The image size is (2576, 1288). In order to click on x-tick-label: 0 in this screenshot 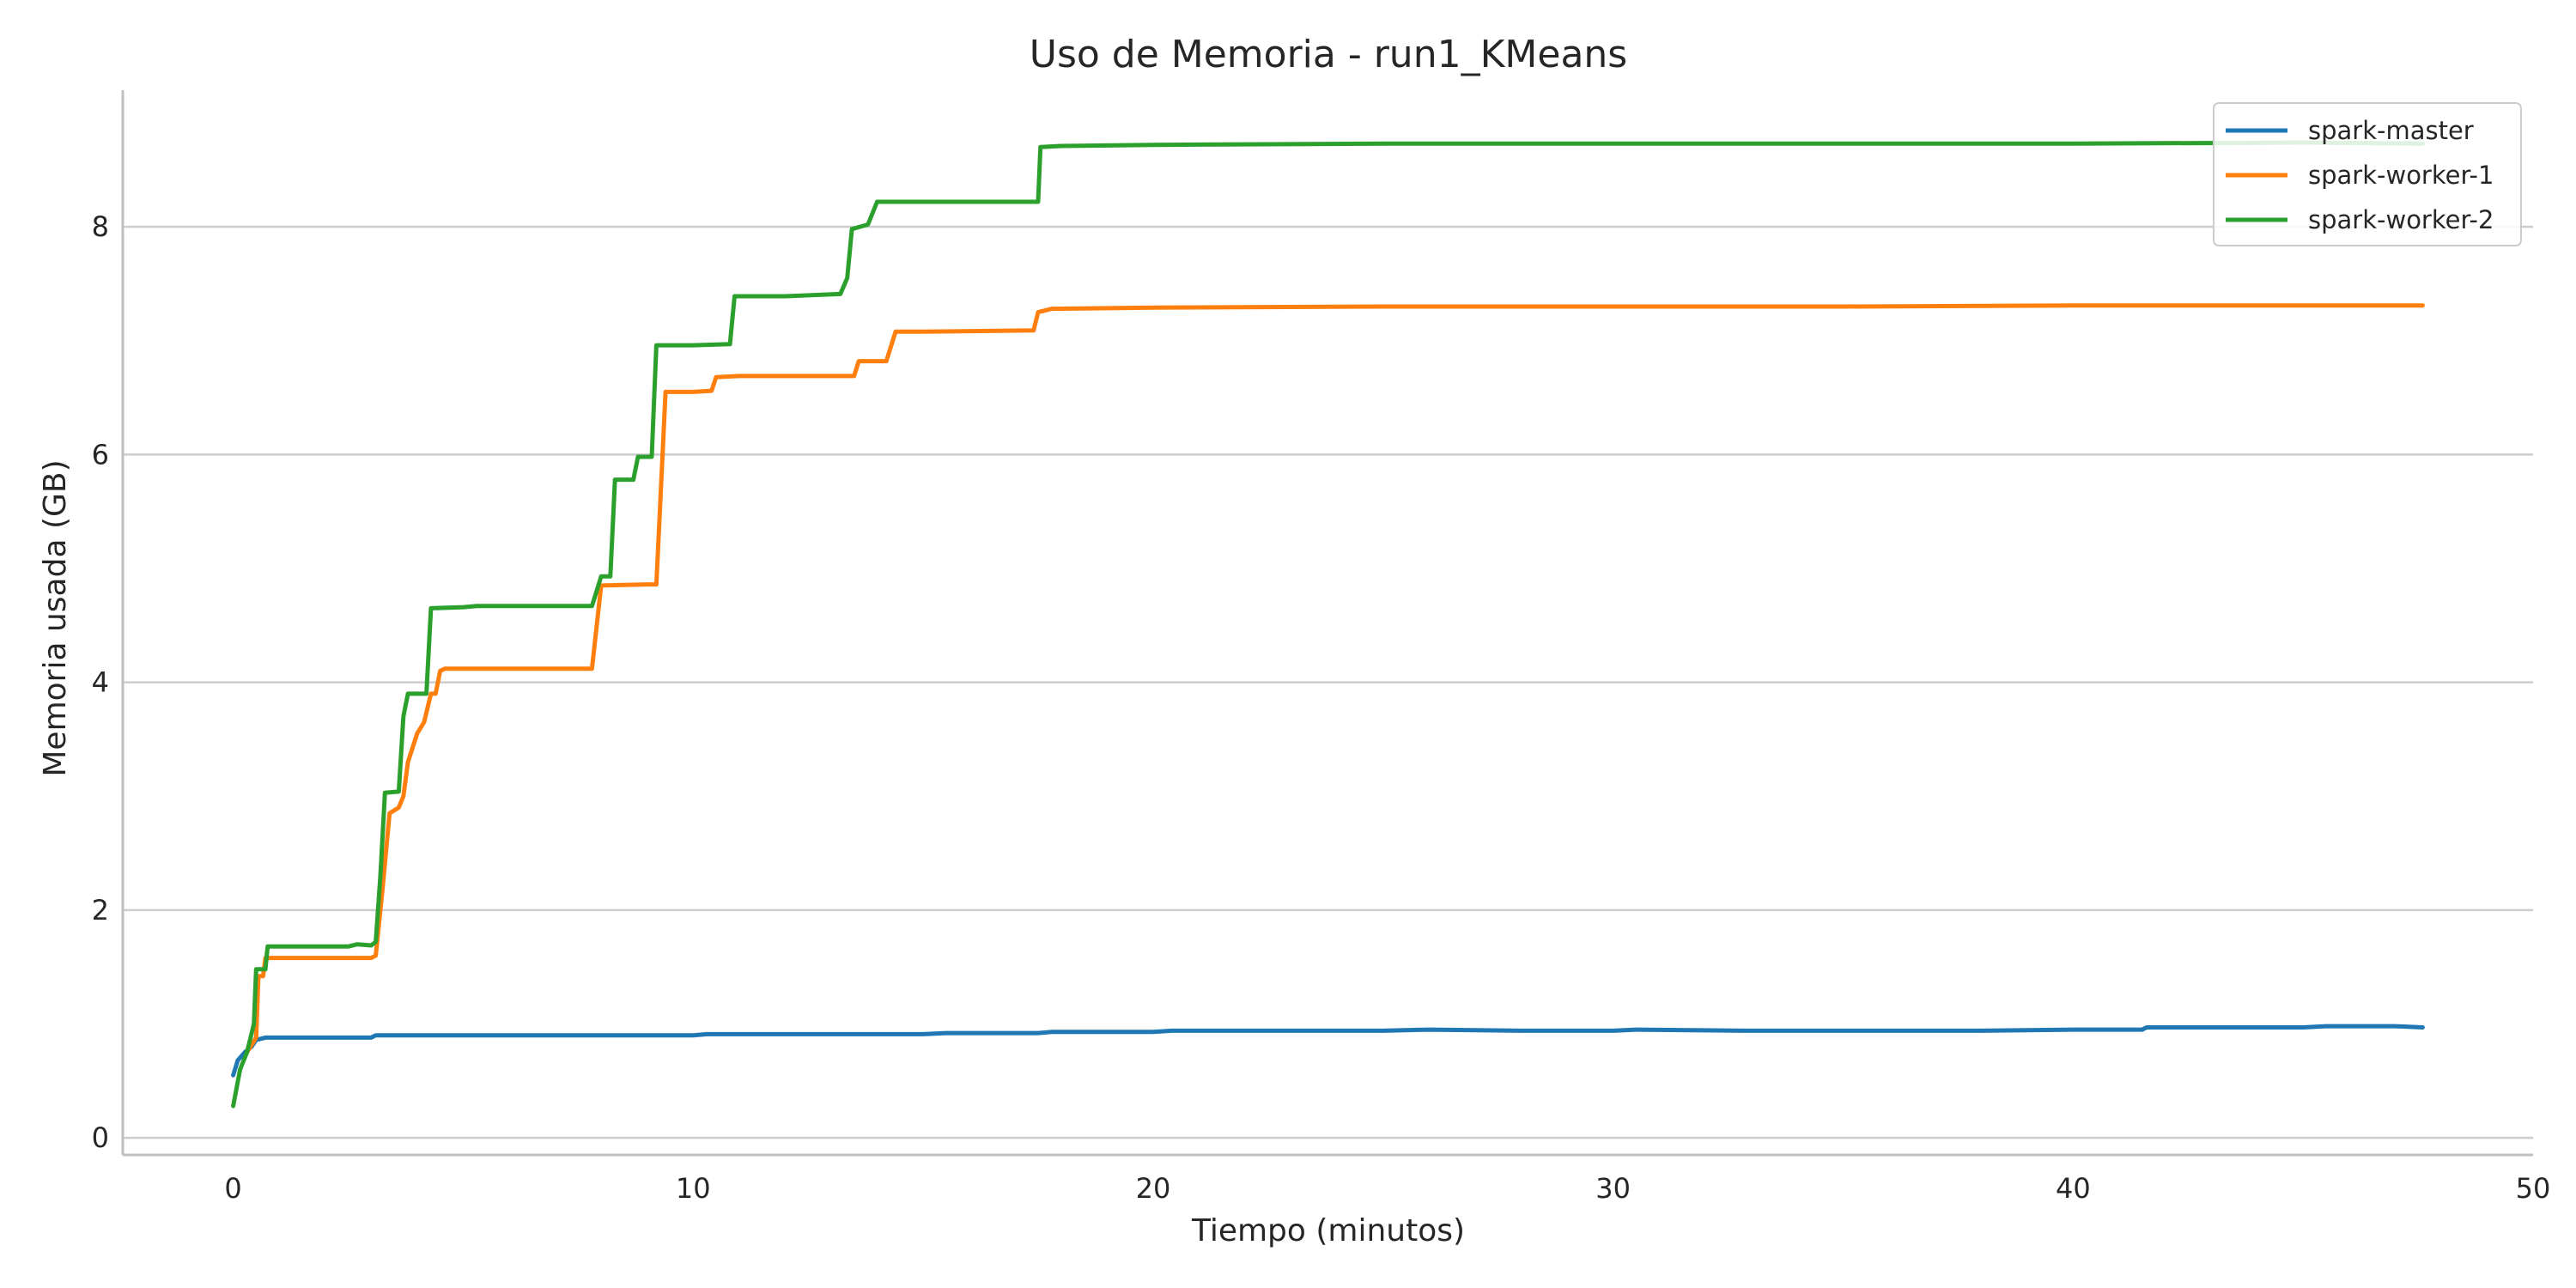, I will do `click(232, 1188)`.